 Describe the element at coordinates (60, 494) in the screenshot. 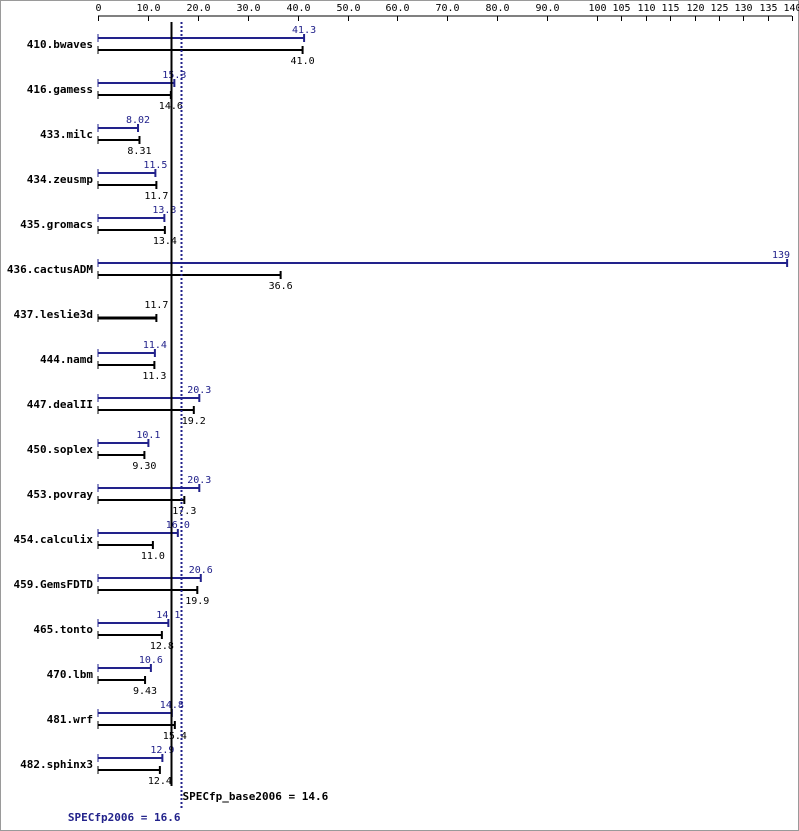

I see `benchmark-label: 453.povray` at that location.